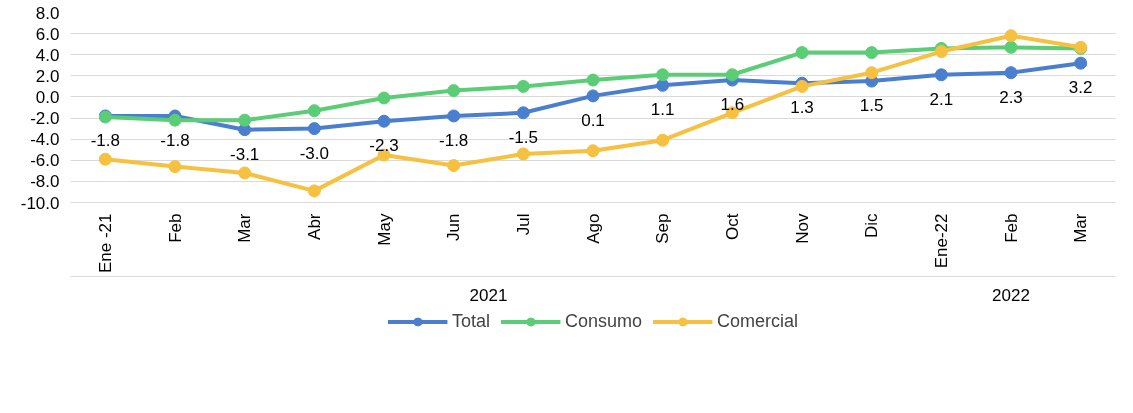  What do you see at coordinates (593, 228) in the screenshot?
I see `x-tick-label: Ago` at bounding box center [593, 228].